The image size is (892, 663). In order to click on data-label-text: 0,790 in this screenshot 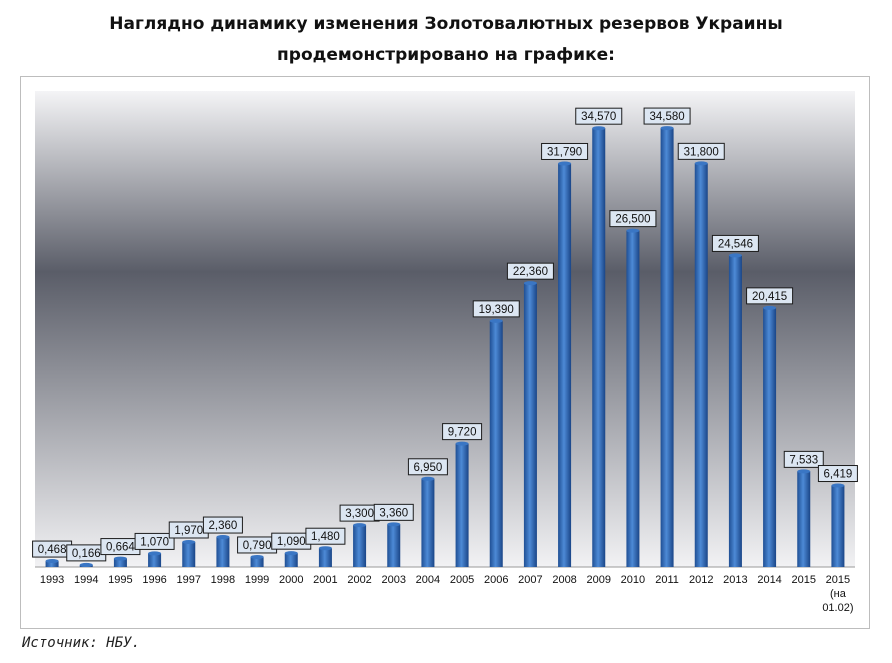, I will do `click(257, 546)`.